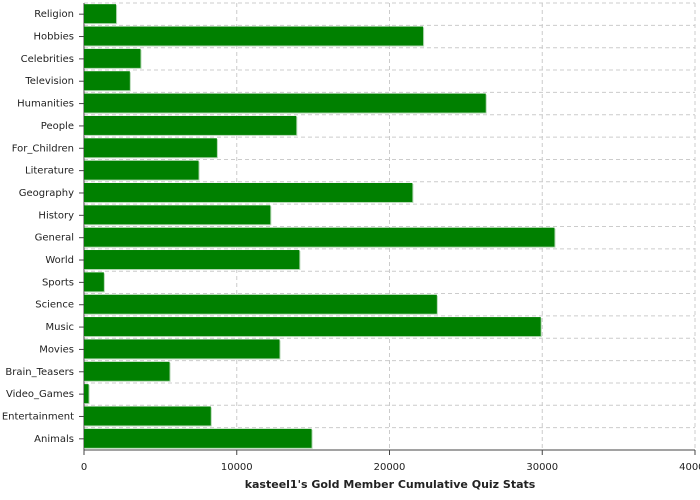 The image size is (700, 500). Describe the element at coordinates (56, 349) in the screenshot. I see `y-tick-label: Movies` at that location.